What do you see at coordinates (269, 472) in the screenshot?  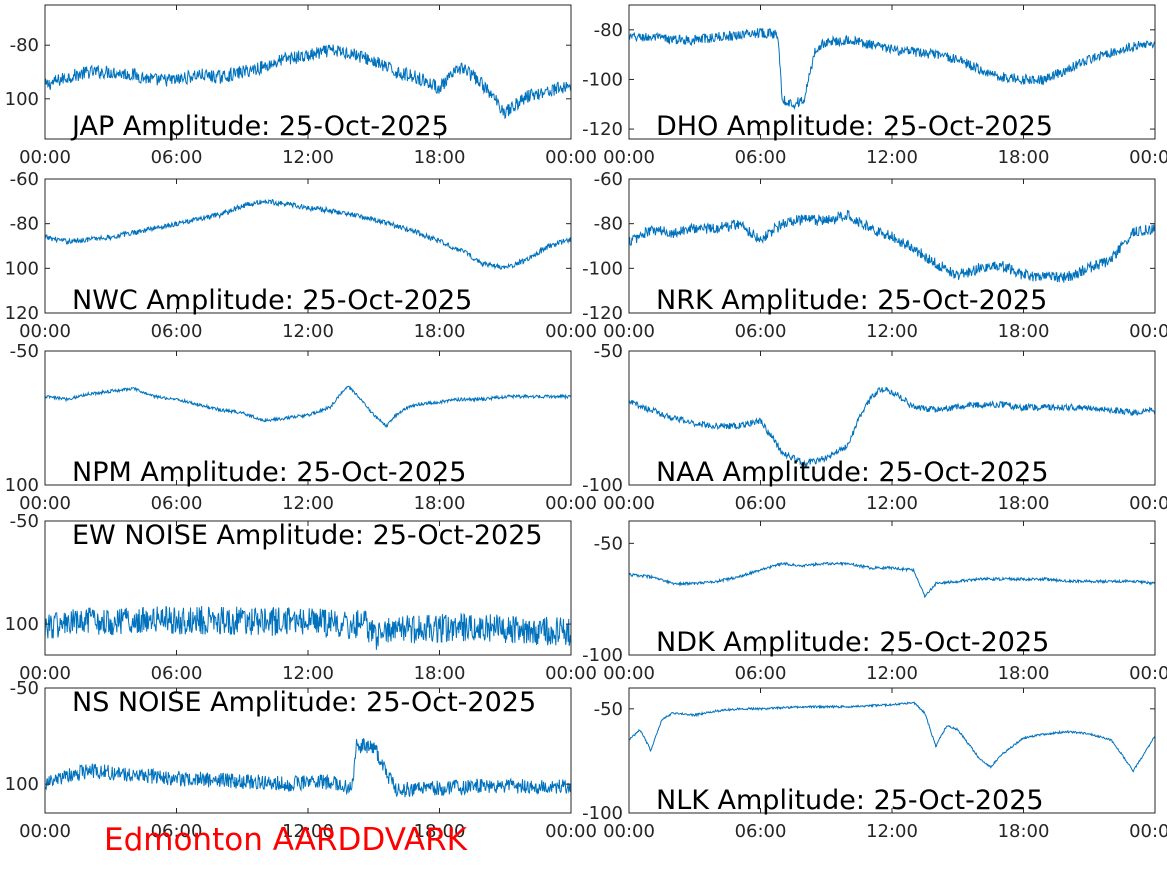 I see `panel-title: NPM Amplitude: 25-Oct-2025` at bounding box center [269, 472].